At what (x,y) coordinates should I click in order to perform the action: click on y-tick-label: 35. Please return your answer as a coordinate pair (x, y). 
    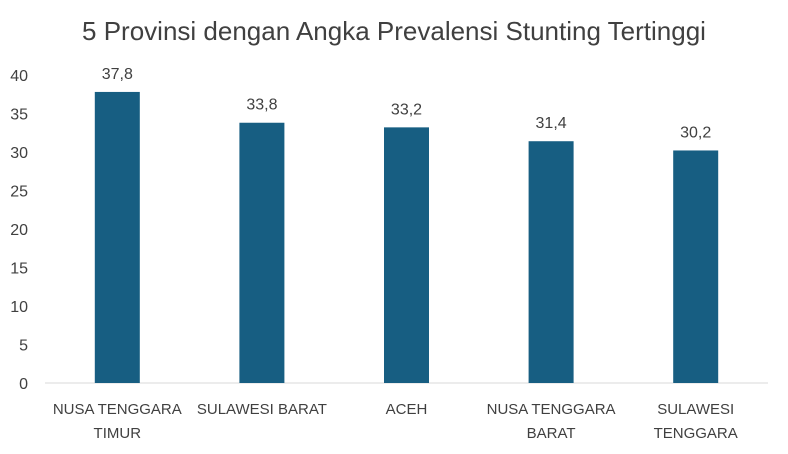
    Looking at the image, I should click on (19, 115).